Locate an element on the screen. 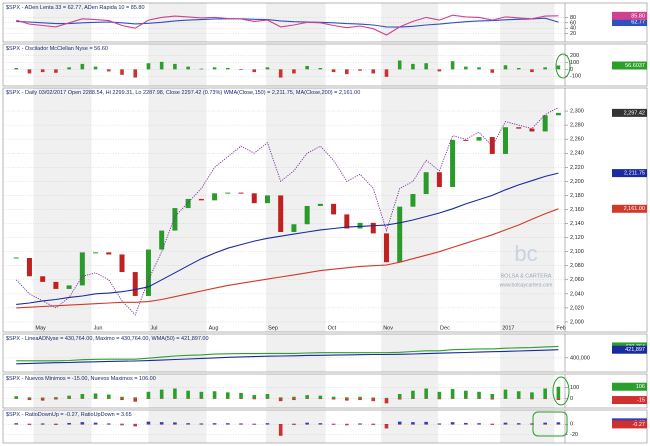 Image resolution: width=650 pixels, height=446 pixels. value-badge-label: 106 is located at coordinates (640, 387).